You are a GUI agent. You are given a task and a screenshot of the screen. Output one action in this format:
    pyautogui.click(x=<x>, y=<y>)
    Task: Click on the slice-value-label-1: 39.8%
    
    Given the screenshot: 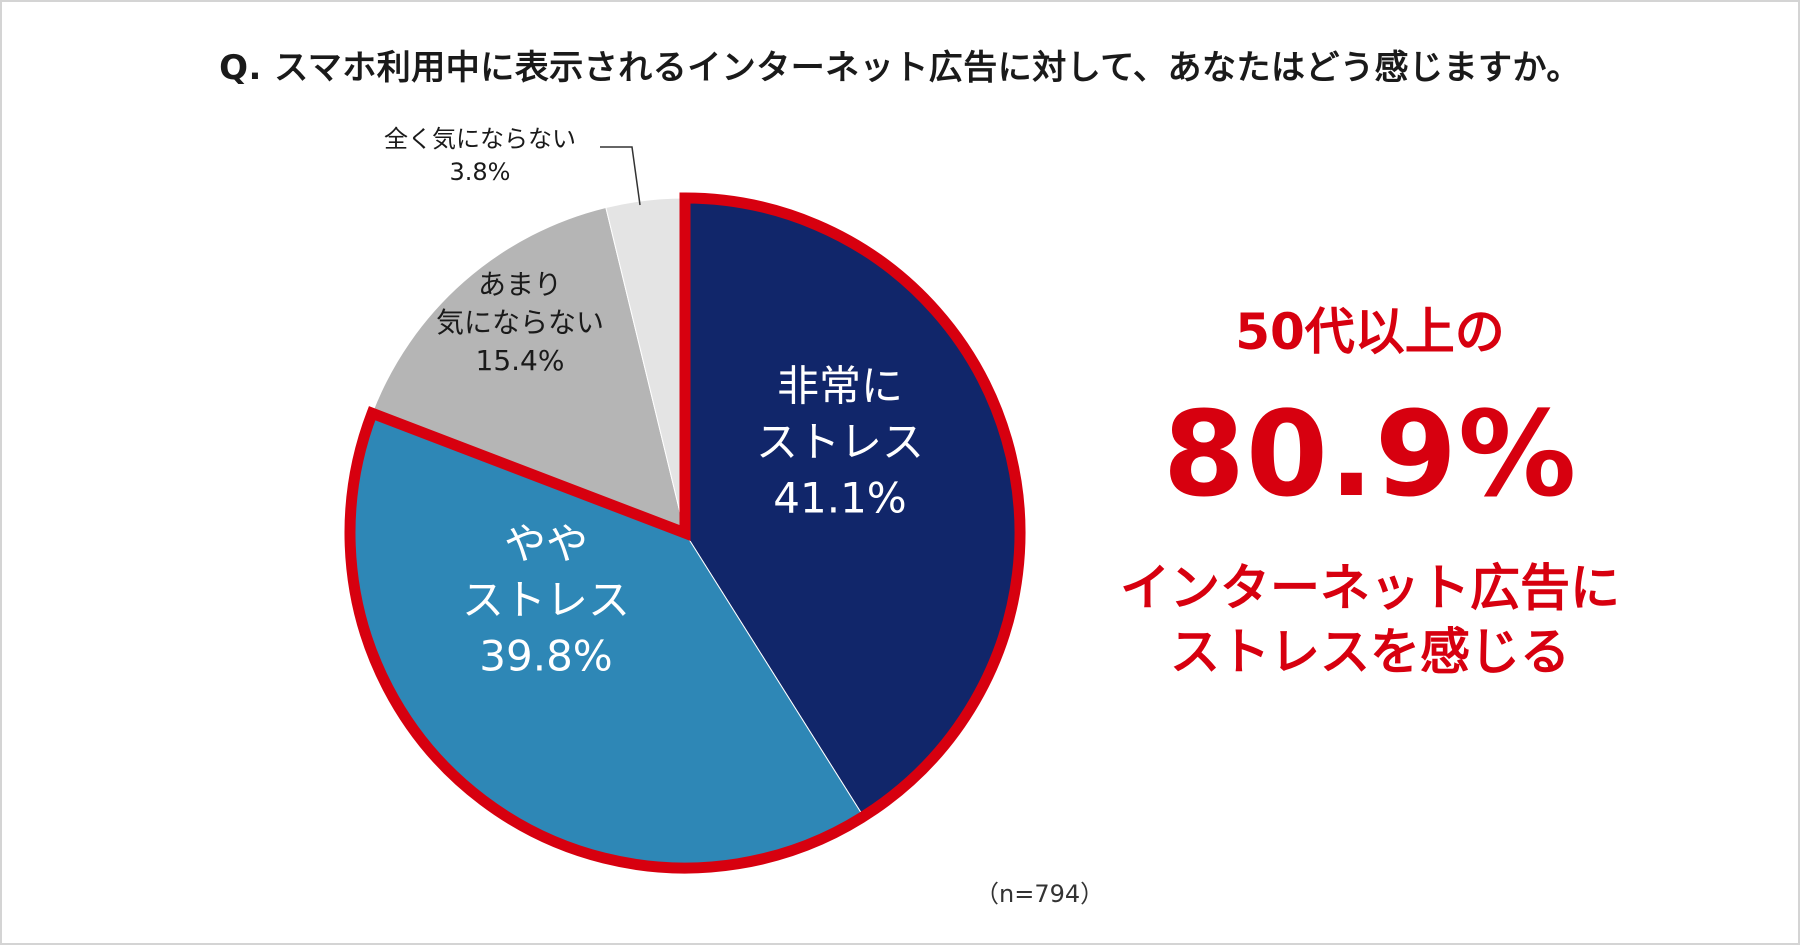 What is the action you would take?
    pyautogui.click(x=545, y=656)
    